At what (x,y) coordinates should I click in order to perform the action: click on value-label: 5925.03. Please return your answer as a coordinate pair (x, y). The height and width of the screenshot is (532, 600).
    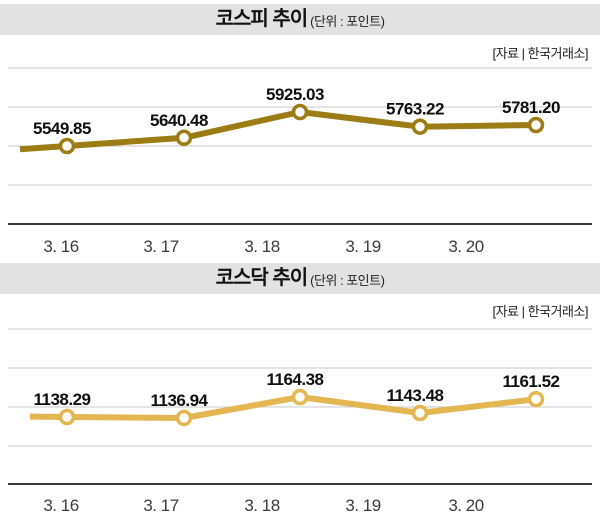
    Looking at the image, I should click on (295, 94).